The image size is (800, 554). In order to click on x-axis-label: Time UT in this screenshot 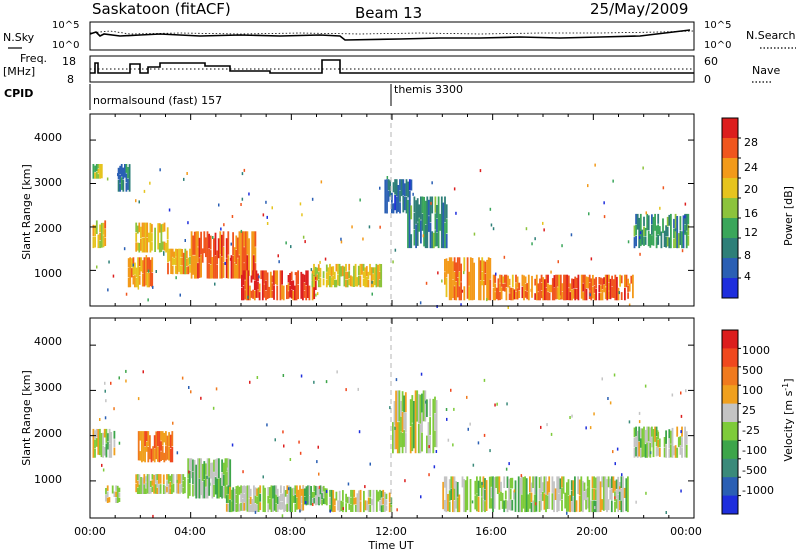, I will do `click(390, 545)`.